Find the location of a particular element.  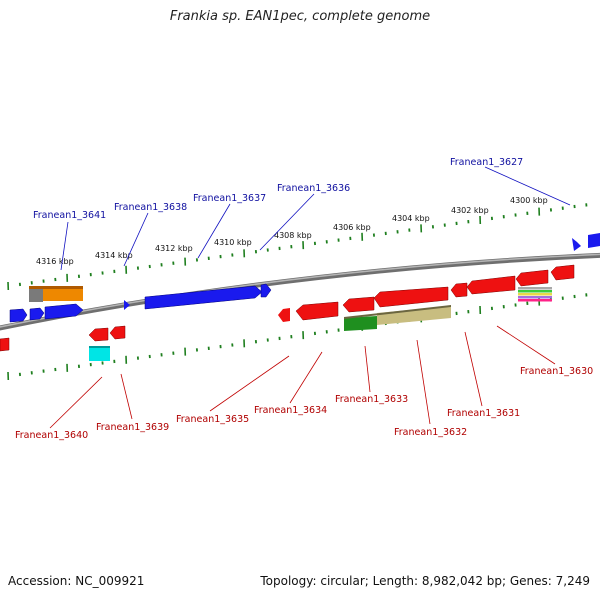

gene-label-franean1-3632: Franean1_3632 is located at coordinates (430, 432).